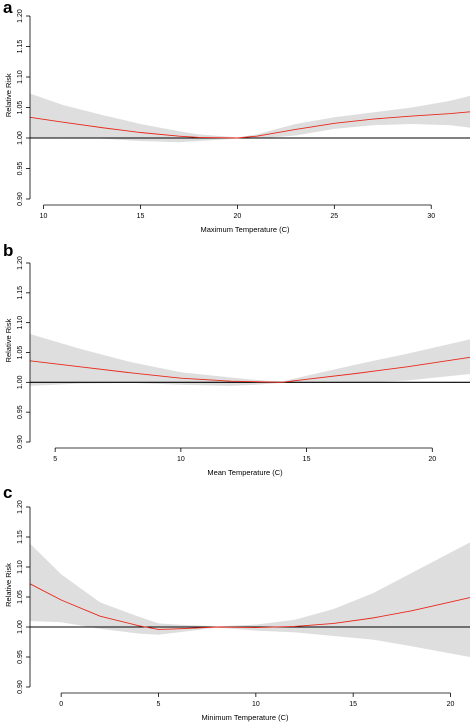 Image resolution: width=472 pixels, height=727 pixels. Describe the element at coordinates (8, 492) in the screenshot. I see `panel-letter: c` at that location.